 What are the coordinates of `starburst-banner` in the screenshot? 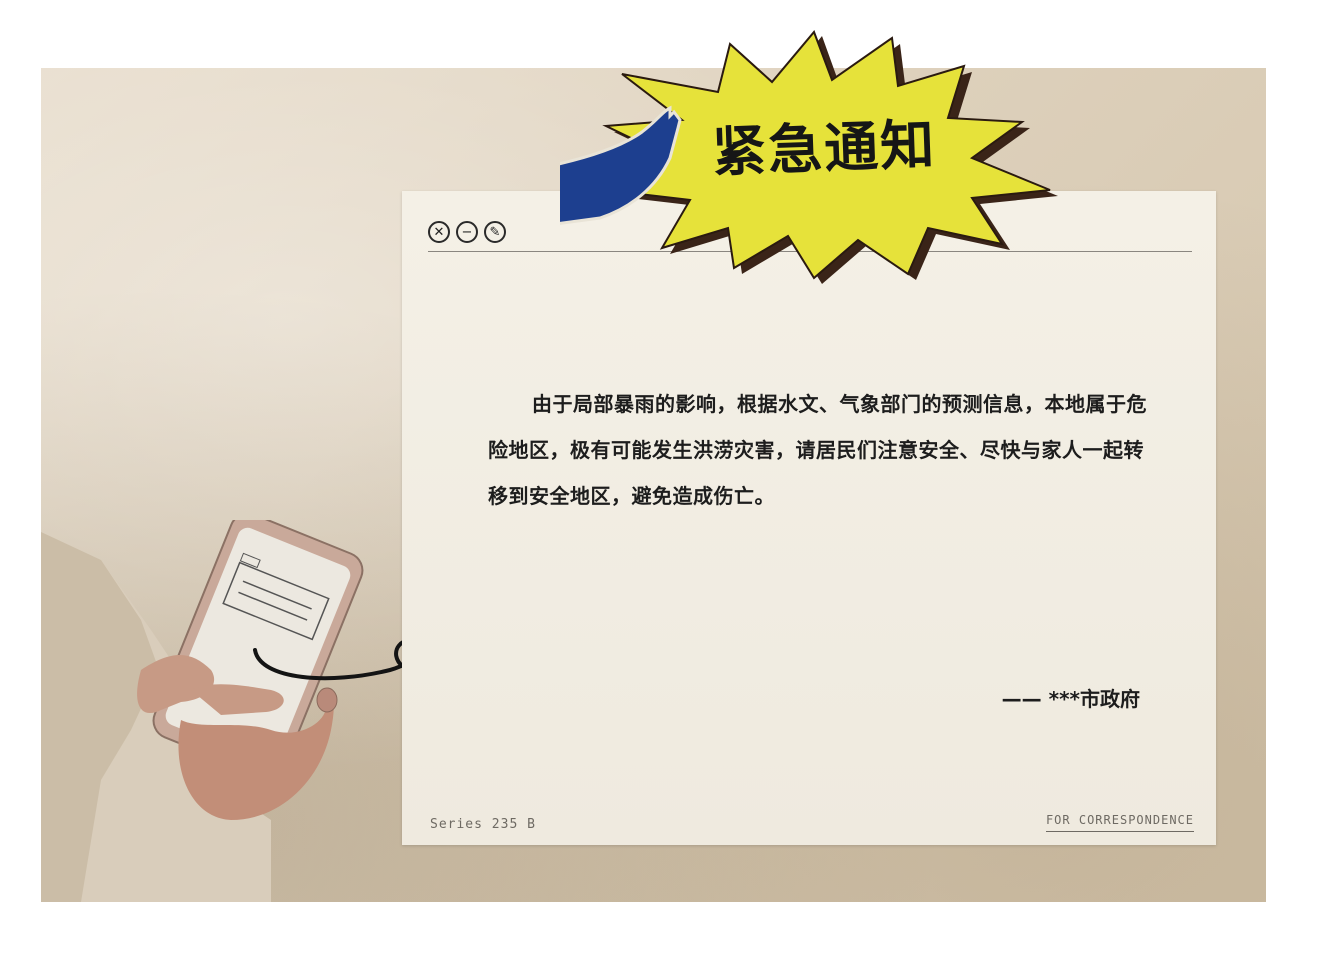 It's located at (809, 157).